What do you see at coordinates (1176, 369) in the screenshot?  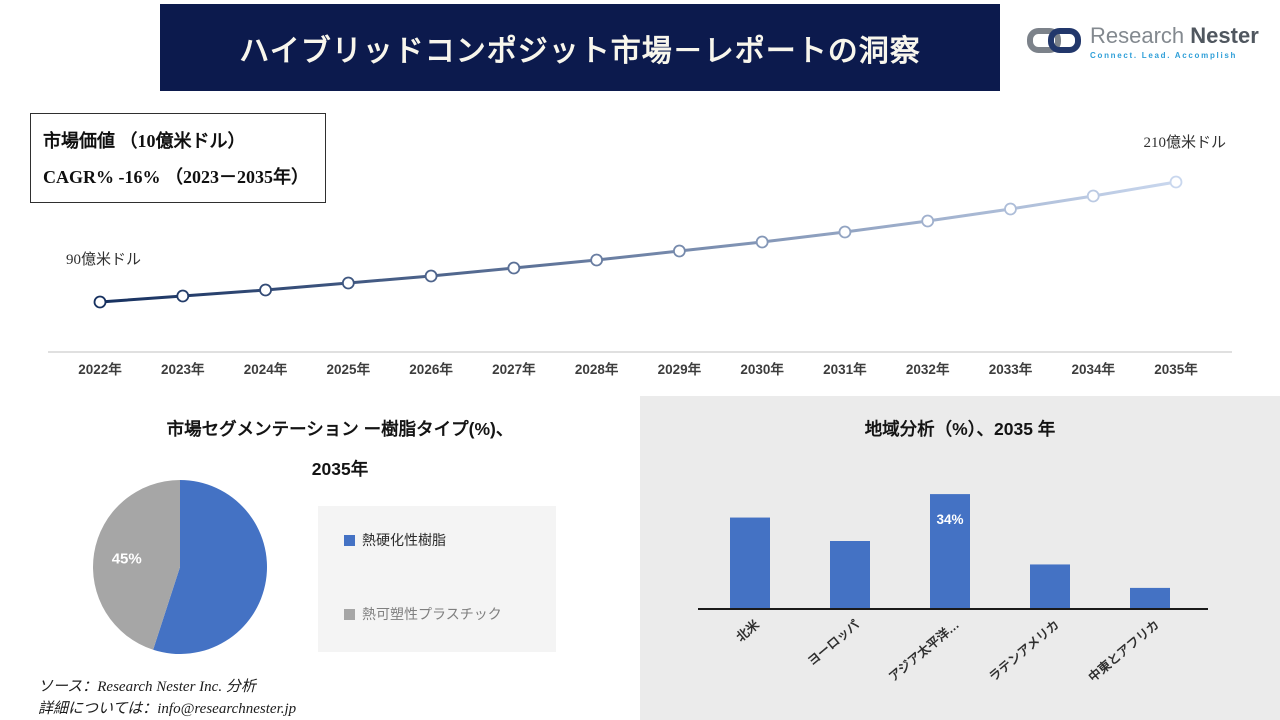 I see `x-axis-tick-label: 2035年` at bounding box center [1176, 369].